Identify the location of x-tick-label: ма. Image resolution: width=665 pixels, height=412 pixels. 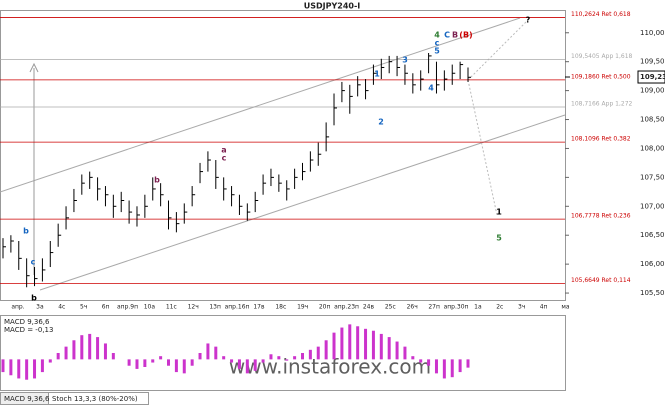
(565, 307).